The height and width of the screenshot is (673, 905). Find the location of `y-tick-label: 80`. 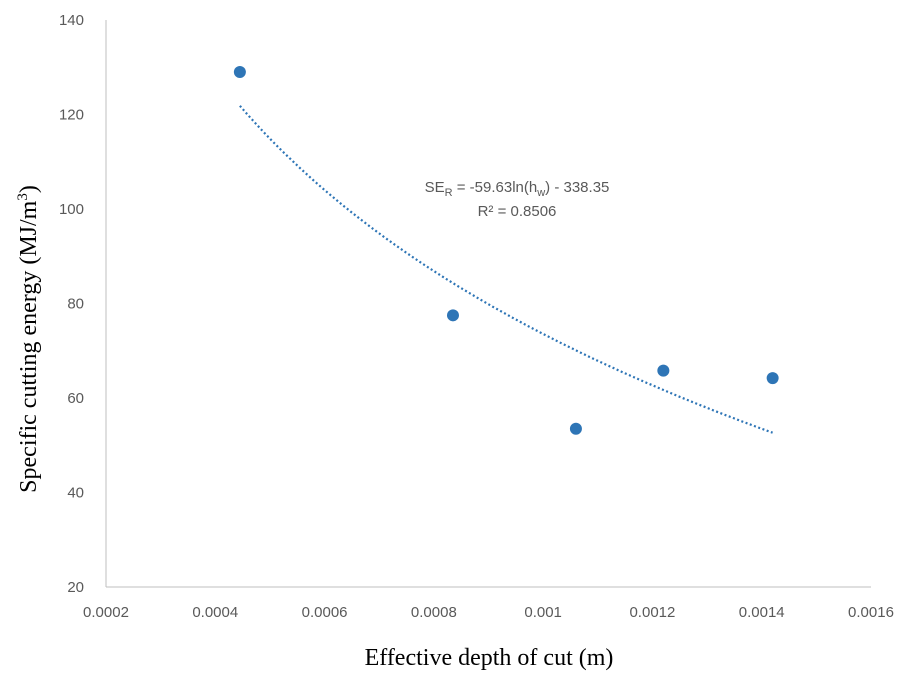

y-tick-label: 80 is located at coordinates (75, 304).